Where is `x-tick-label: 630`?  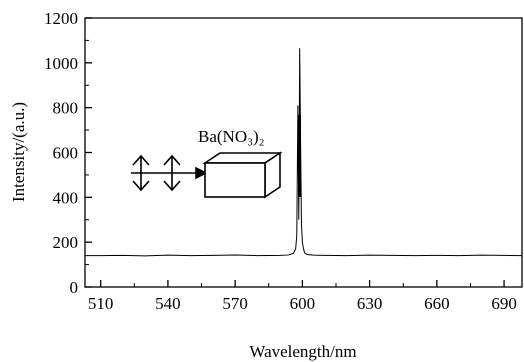 x-tick-label: 630 is located at coordinates (370, 303).